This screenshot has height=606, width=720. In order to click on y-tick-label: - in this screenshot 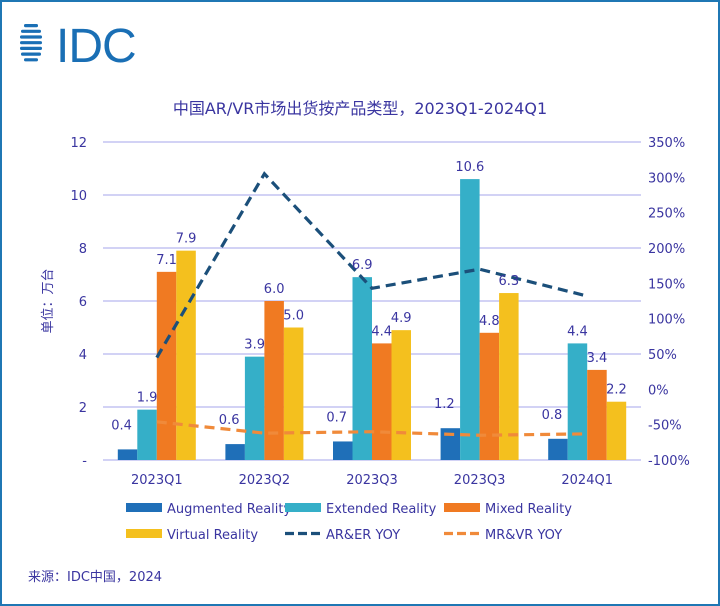, I will do `click(84, 461)`.